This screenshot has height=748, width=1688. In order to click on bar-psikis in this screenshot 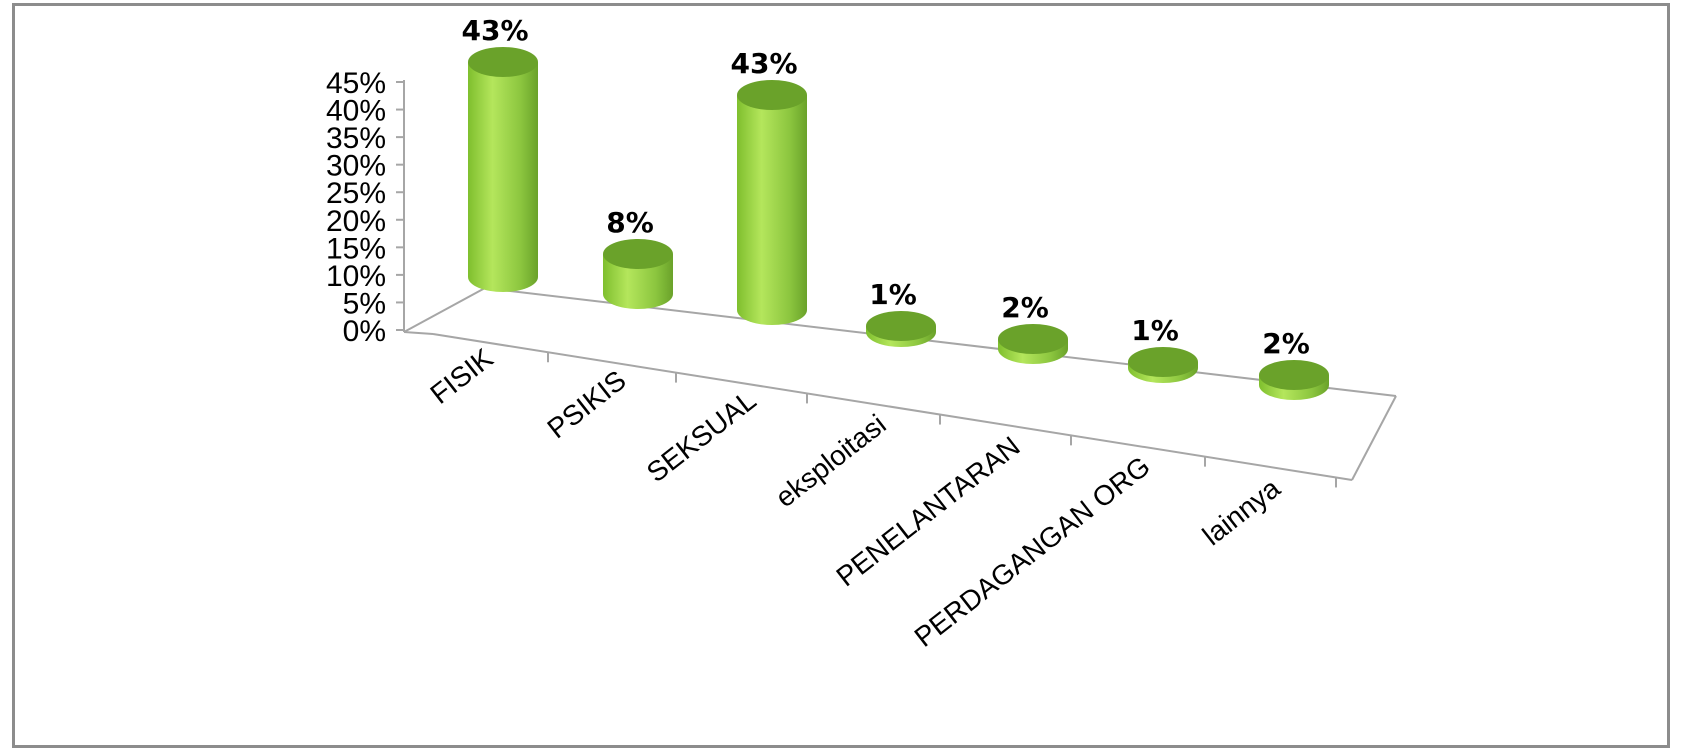, I will do `click(638, 274)`.